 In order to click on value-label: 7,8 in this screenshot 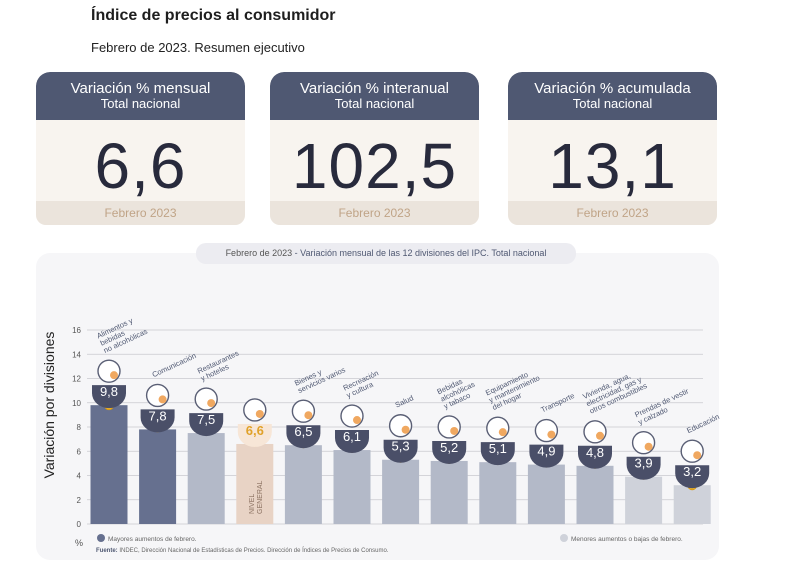, I will do `click(158, 415)`.